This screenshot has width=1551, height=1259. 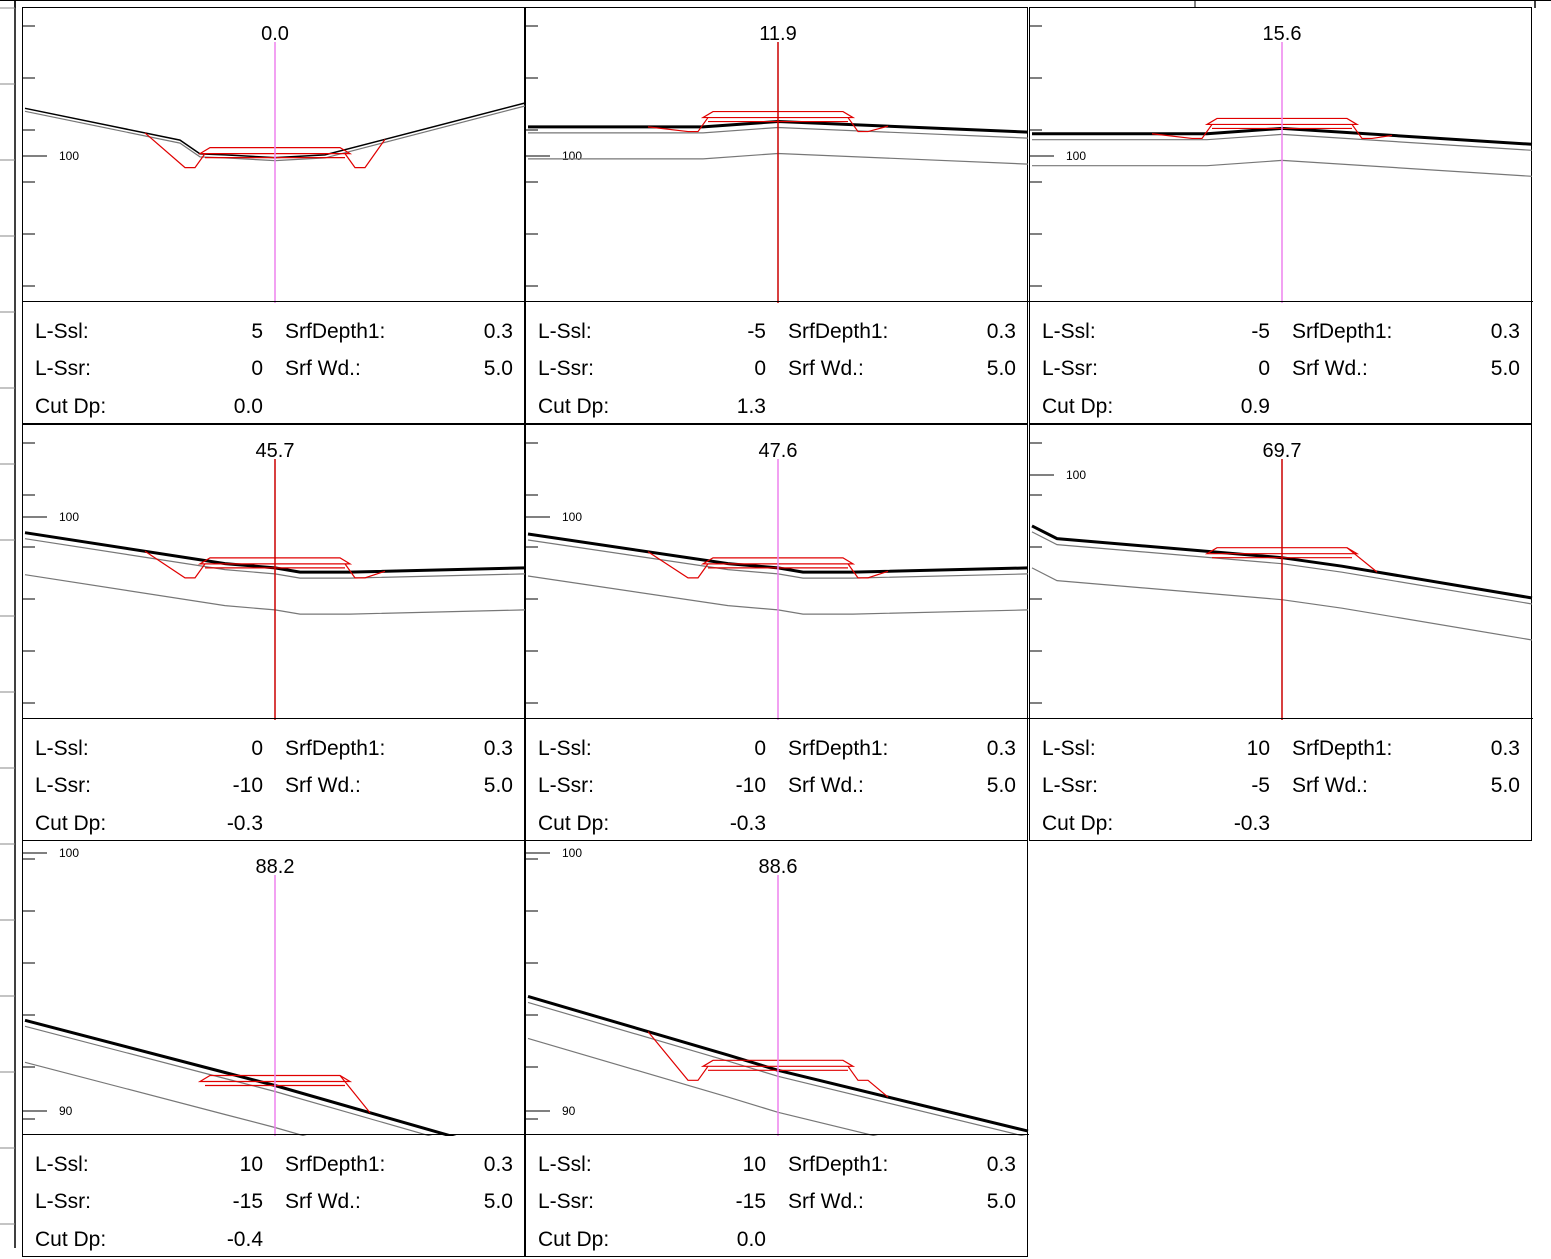 What do you see at coordinates (265, 150) in the screenshot?
I see `road-template` at bounding box center [265, 150].